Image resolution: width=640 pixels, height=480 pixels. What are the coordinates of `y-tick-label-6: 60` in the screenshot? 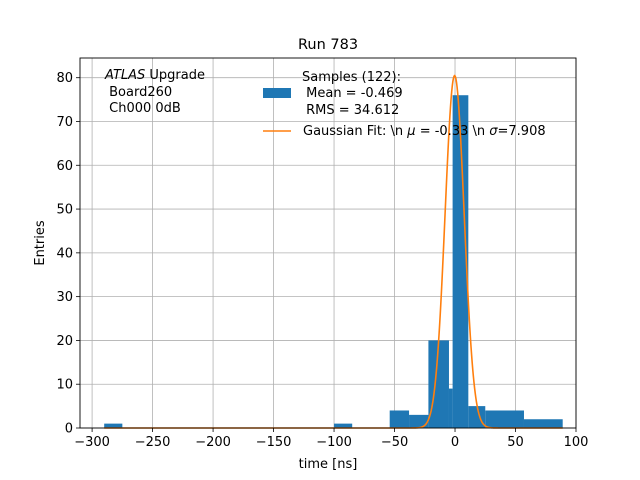 It's located at (64, 166).